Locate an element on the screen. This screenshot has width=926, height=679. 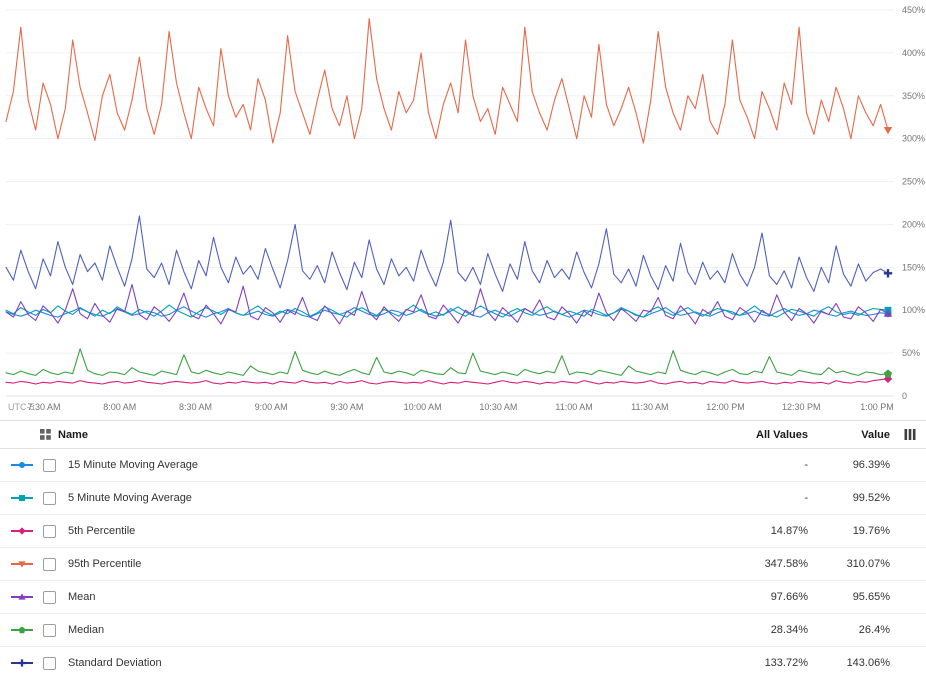
series-name: 5 Minute Moving Average is located at coordinates (130, 498).